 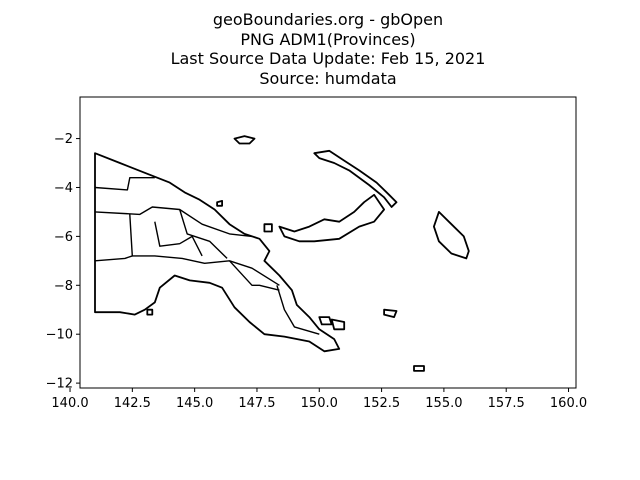 What do you see at coordinates (328, 19) in the screenshot?
I see `title-line-1: geoBoundaries.org - gbOpen` at bounding box center [328, 19].